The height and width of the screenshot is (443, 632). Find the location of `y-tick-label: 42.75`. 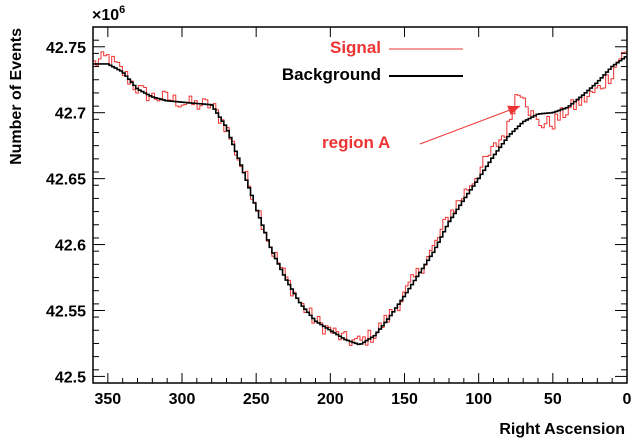

y-tick-label: 42.75 is located at coordinates (66, 48).